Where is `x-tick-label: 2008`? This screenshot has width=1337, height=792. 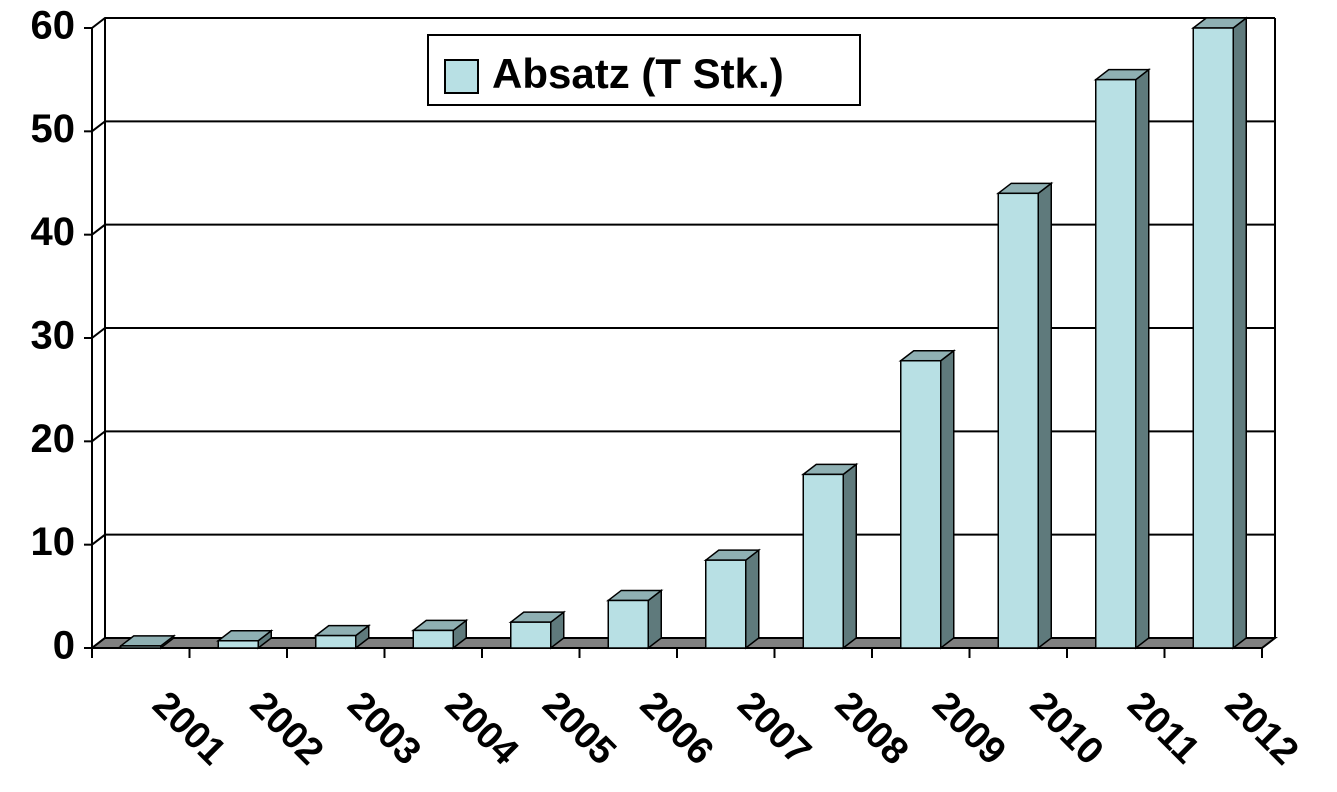 x-tick-label: 2008 is located at coordinates (871, 728).